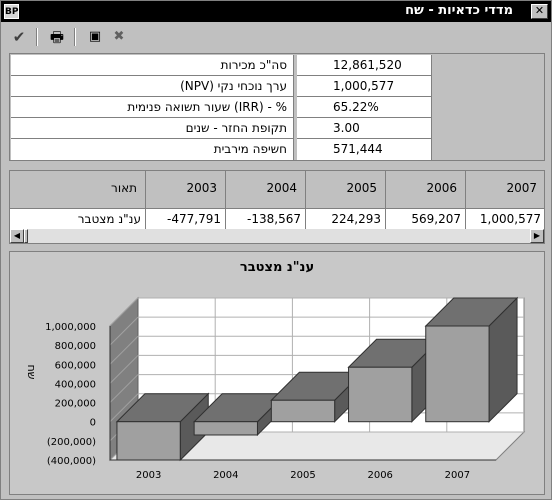  What do you see at coordinates (152, 86) in the screenshot?
I see `summary-label: ערך נוכחי נקי (NPV)` at bounding box center [152, 86].